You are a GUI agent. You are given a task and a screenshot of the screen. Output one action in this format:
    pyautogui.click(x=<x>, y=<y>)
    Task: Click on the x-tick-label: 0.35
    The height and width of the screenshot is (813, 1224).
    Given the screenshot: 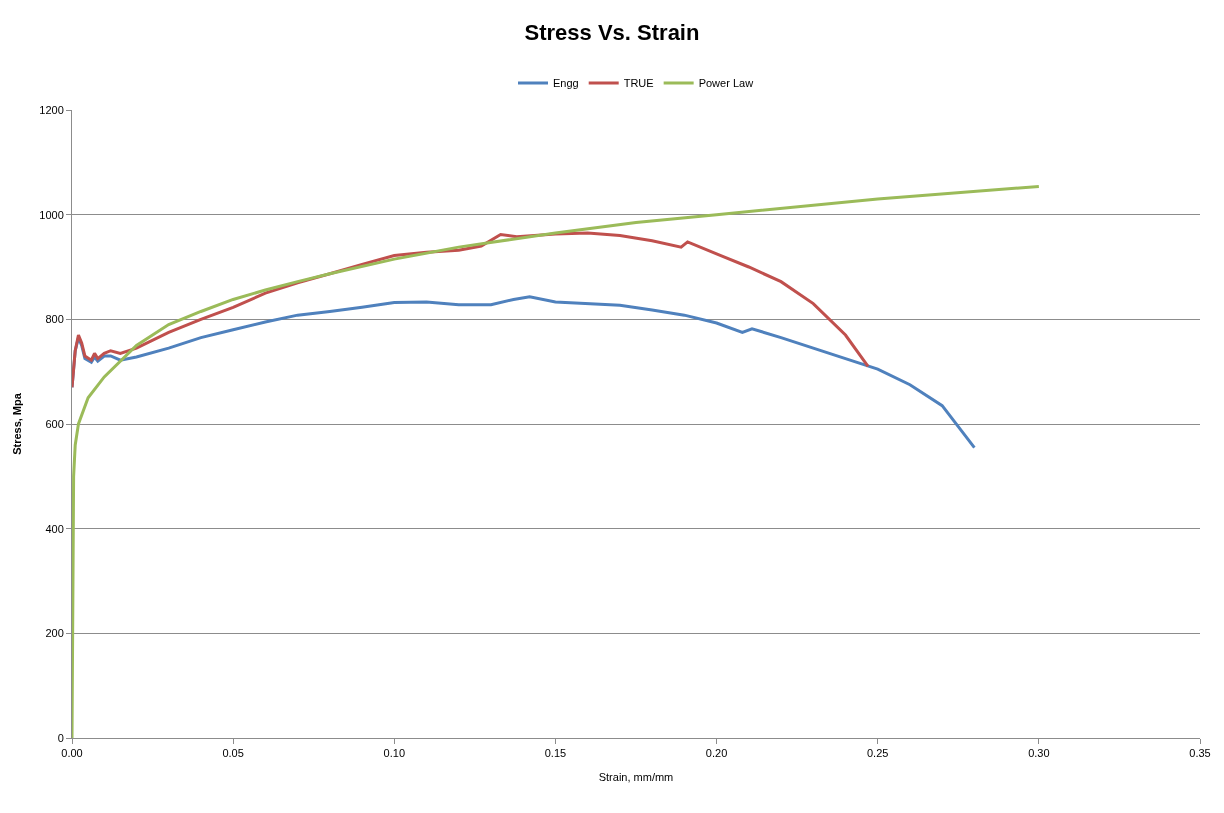 What is the action you would take?
    pyautogui.click(x=1200, y=753)
    